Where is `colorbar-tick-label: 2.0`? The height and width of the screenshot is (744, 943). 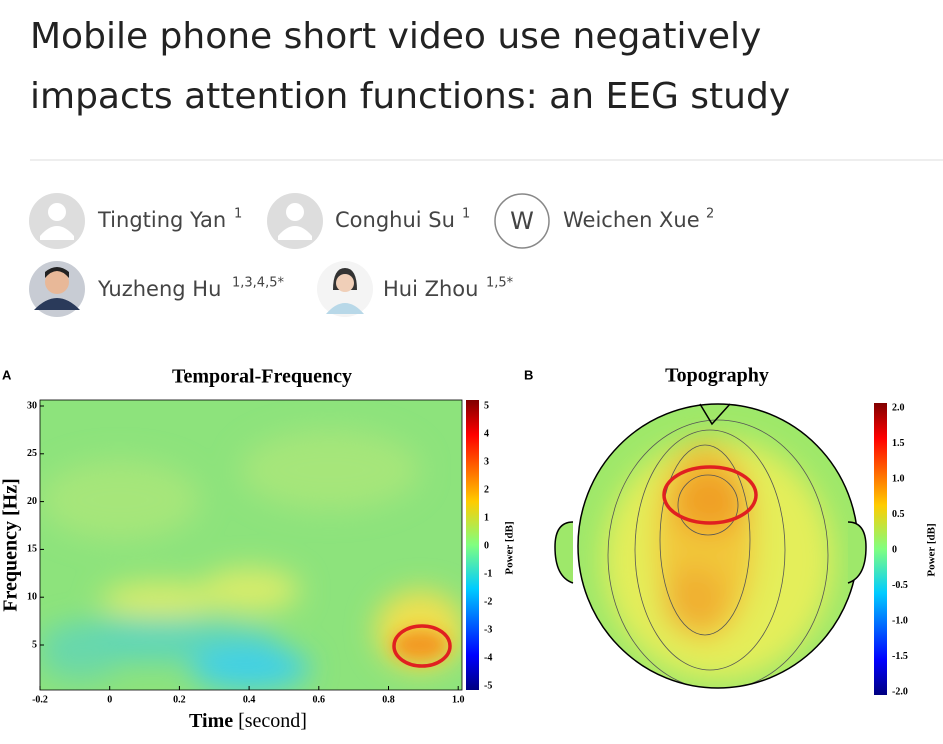 colorbar-tick-label: 2.0 is located at coordinates (898, 407).